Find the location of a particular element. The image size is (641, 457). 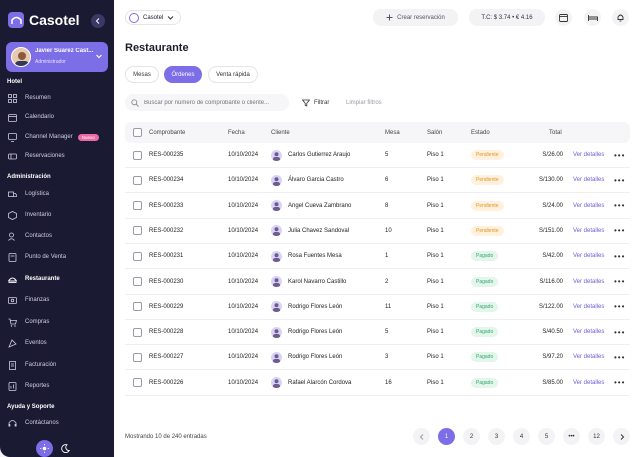

sidebar-item-reportes: Reportes is located at coordinates (57, 386).